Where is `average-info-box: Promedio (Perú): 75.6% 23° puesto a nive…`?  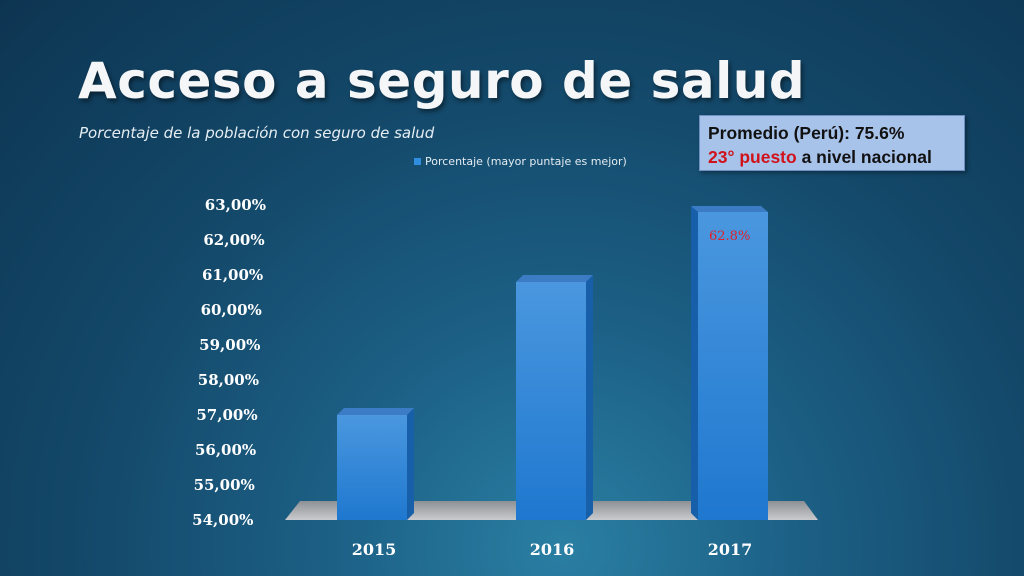 average-info-box: Promedio (Perú): 75.6% 23° puesto a nive… is located at coordinates (832, 143).